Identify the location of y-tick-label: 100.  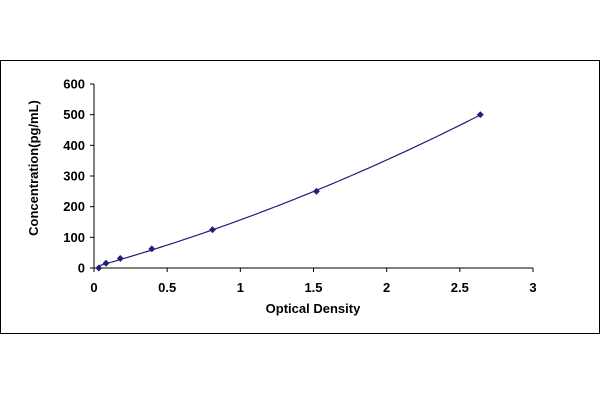
(74, 237).